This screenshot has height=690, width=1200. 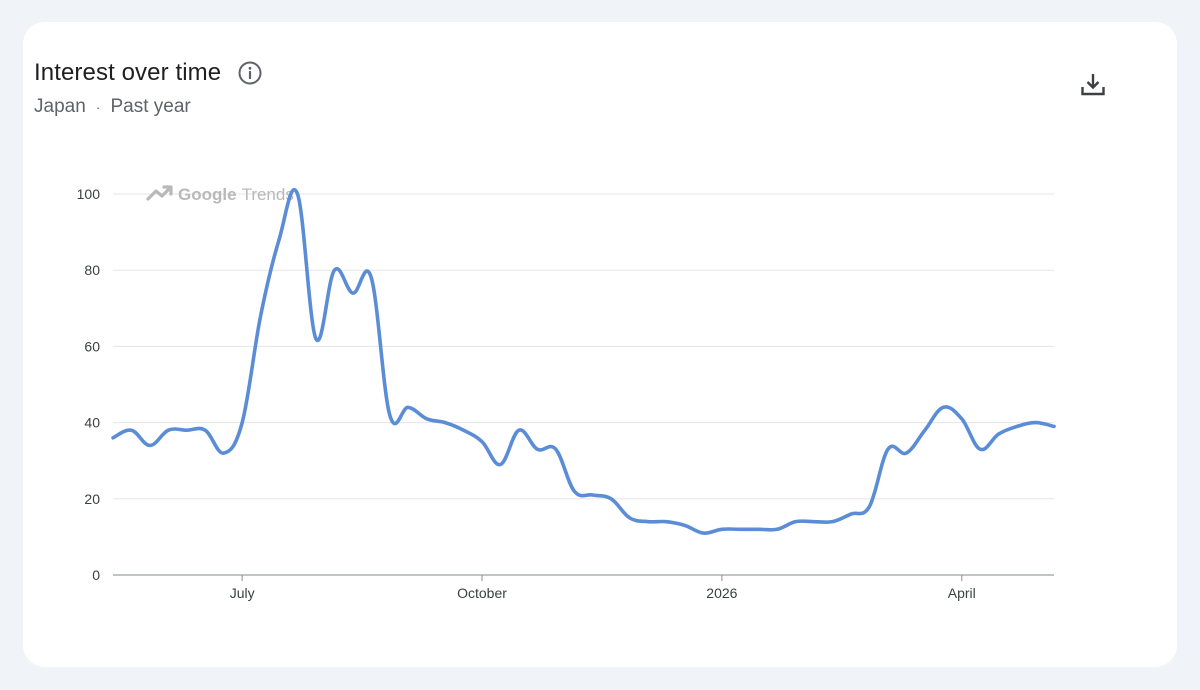 I want to click on region-label: Japan, so click(x=60, y=106).